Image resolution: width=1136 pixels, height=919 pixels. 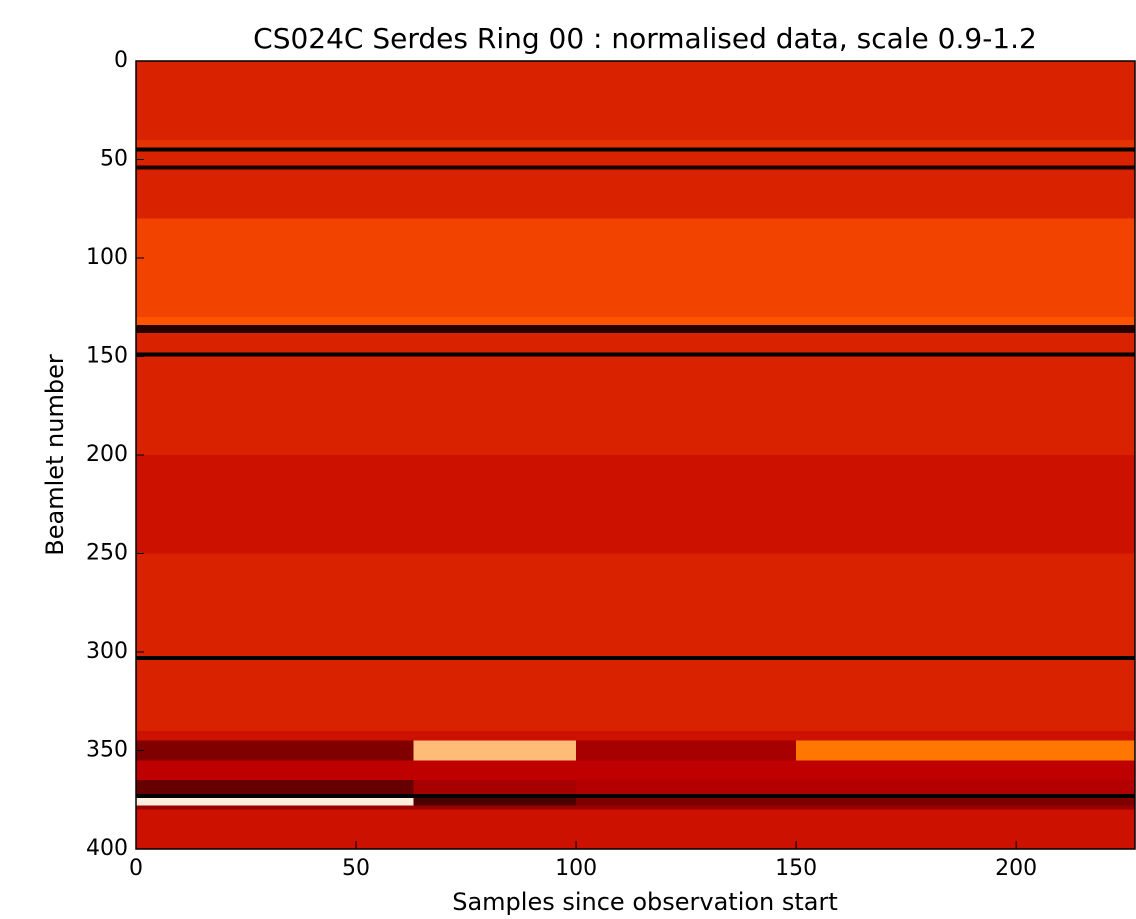 What do you see at coordinates (107, 651) in the screenshot?
I see `y-tick-label: 300` at bounding box center [107, 651].